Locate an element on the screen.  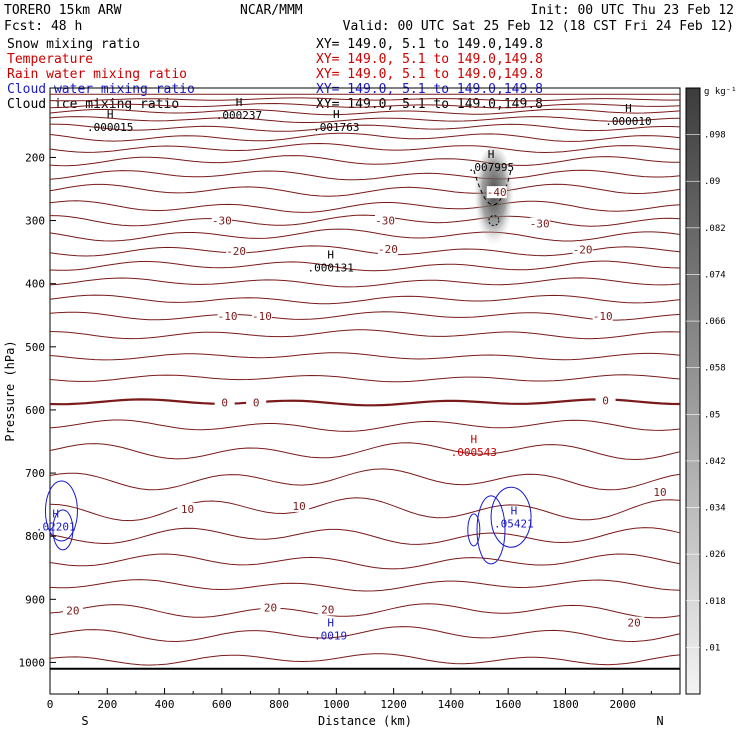
colorbar-level-0: .098 is located at coordinates (715, 136).